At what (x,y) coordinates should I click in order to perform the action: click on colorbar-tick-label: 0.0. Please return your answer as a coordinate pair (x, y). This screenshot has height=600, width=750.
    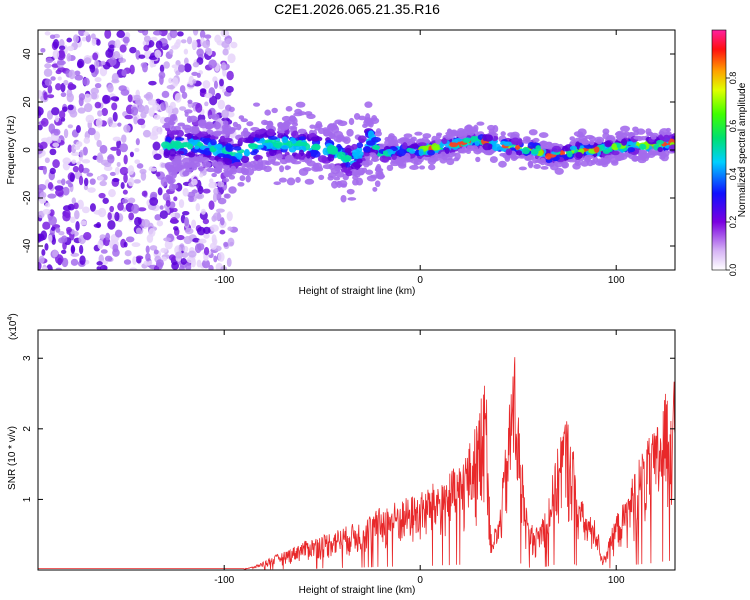
    Looking at the image, I should click on (733, 270).